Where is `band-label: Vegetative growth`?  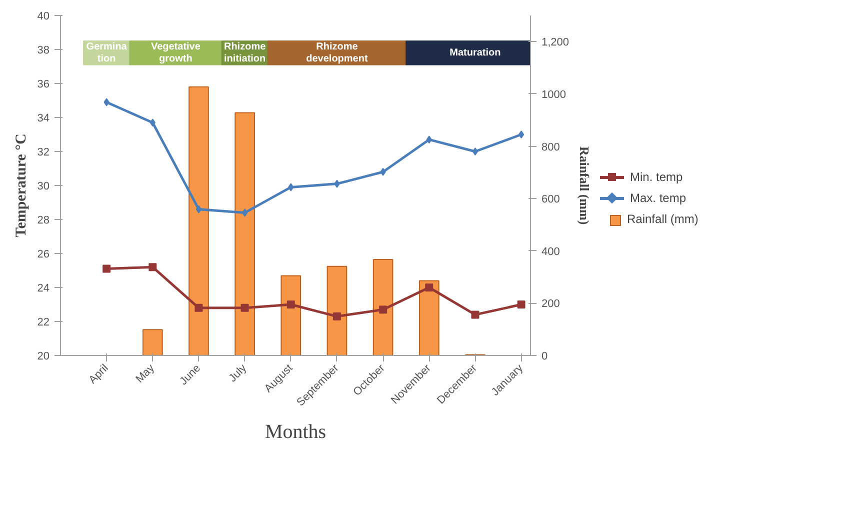
band-label: Vegetative growth is located at coordinates (175, 52).